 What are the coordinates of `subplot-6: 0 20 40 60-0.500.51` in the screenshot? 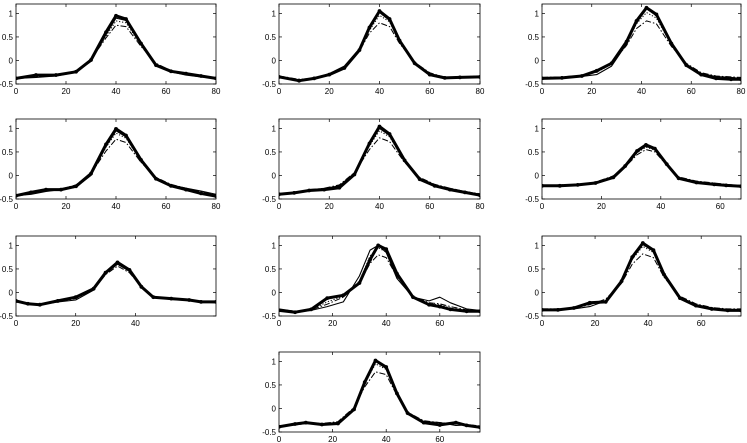 It's located at (633, 164).